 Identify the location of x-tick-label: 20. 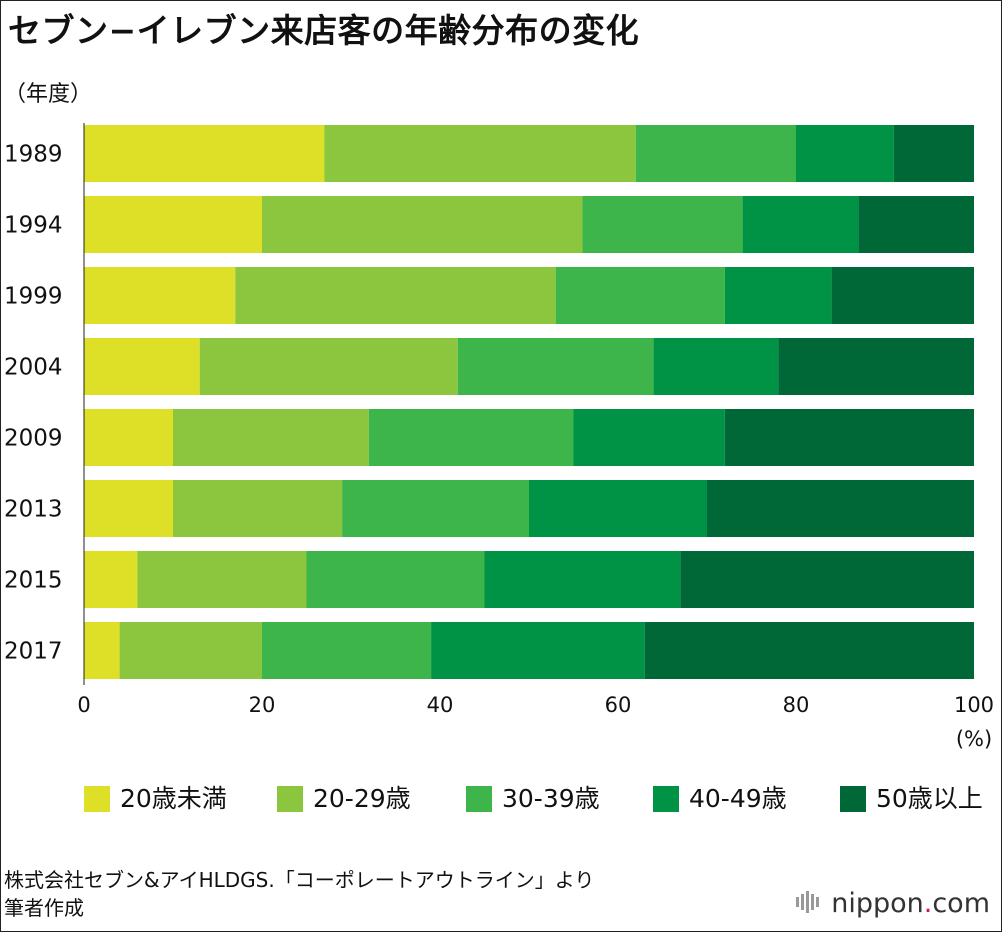
(262, 705).